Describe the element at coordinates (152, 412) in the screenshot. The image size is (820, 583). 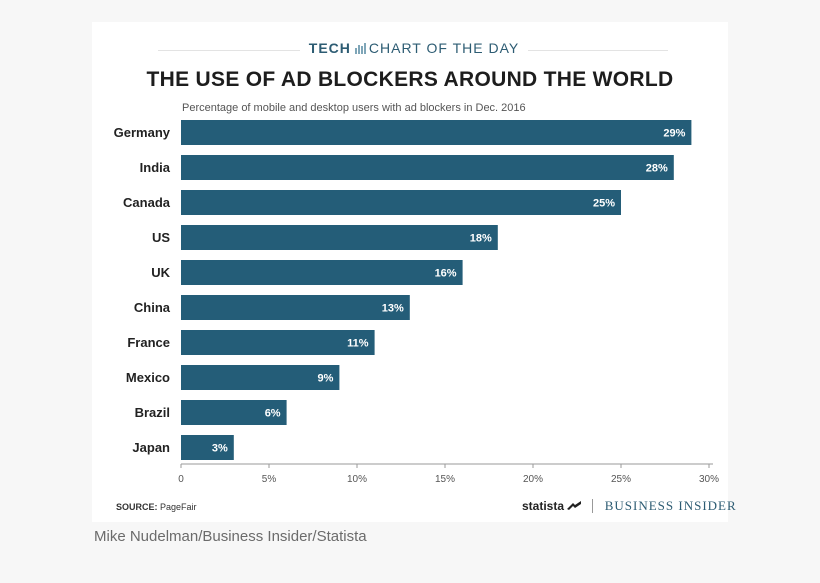
I see `category-label: Brazil` at that location.